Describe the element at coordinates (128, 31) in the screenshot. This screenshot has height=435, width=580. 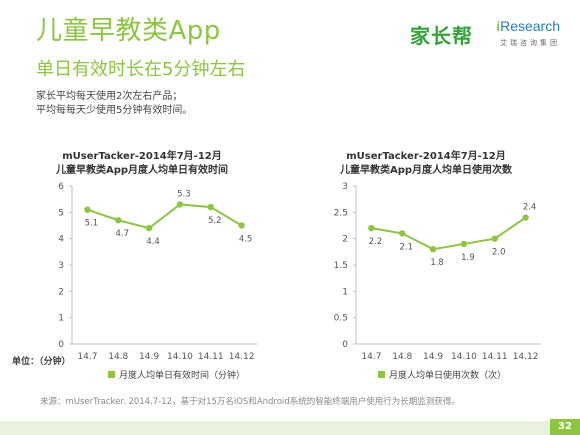
I see `page-title: 儿童早教类App` at that location.